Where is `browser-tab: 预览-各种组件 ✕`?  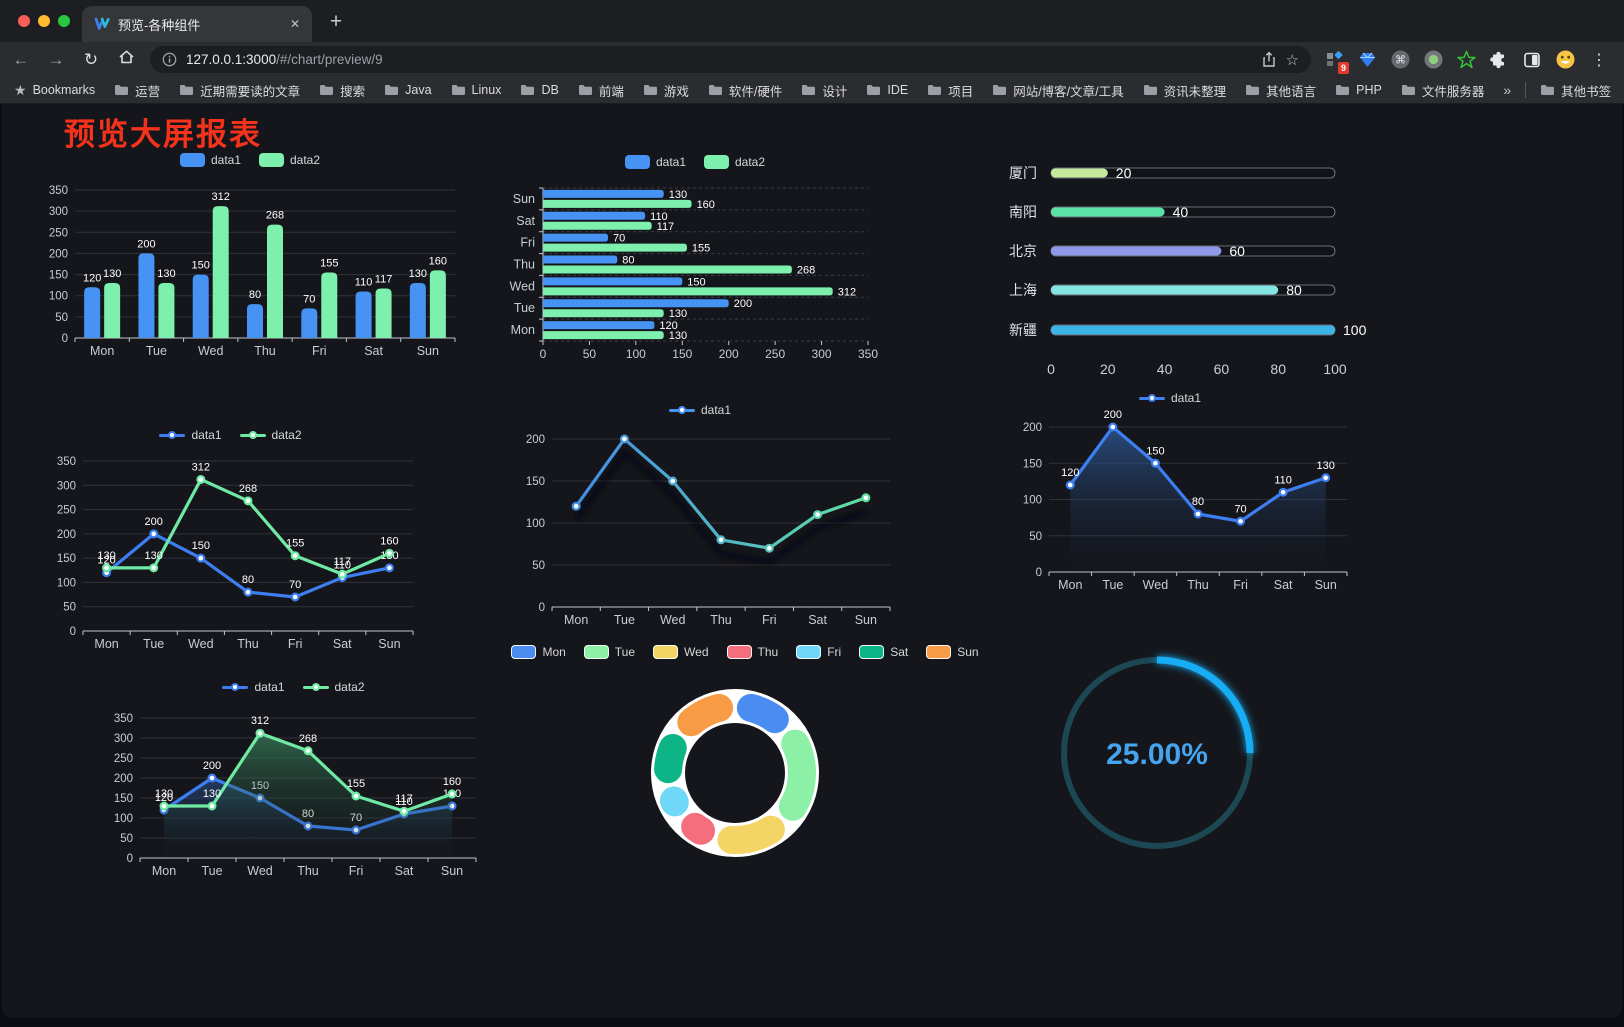 browser-tab: 预览-各种组件 ✕ is located at coordinates (197, 24).